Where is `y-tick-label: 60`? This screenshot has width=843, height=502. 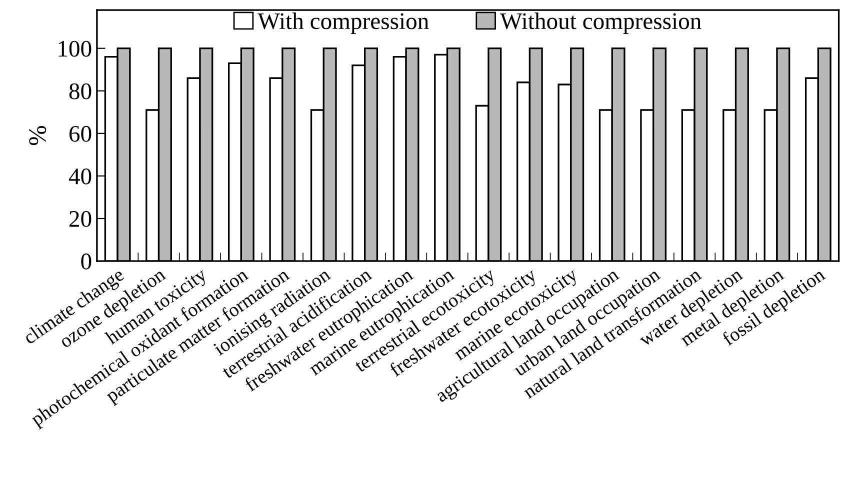 y-tick-label: 60 is located at coordinates (80, 134).